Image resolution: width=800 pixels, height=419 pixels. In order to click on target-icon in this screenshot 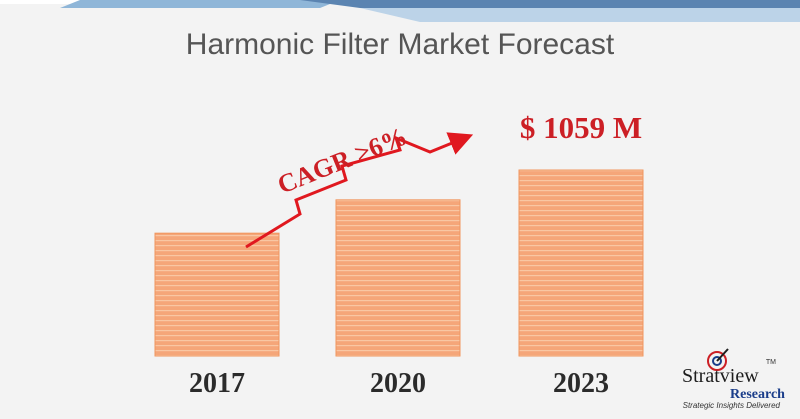, I will do `click(718, 359)`.